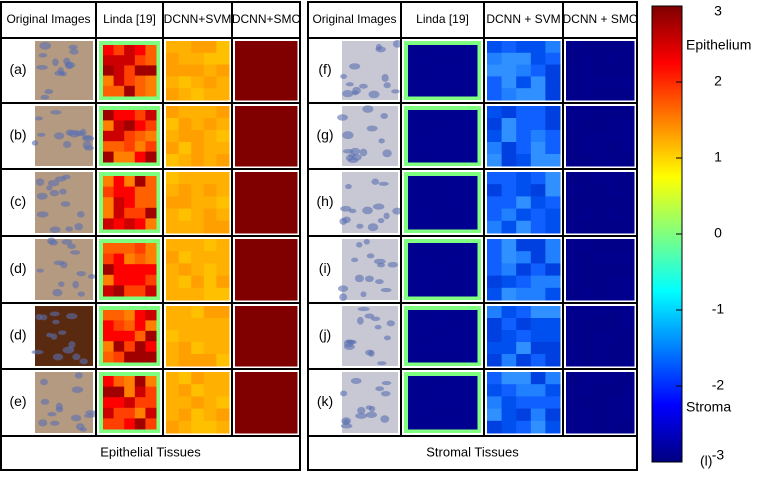 Image resolution: width=758 pixels, height=478 pixels. Describe the element at coordinates (354, 19) in the screenshot. I see `column-header: Original Images` at that location.